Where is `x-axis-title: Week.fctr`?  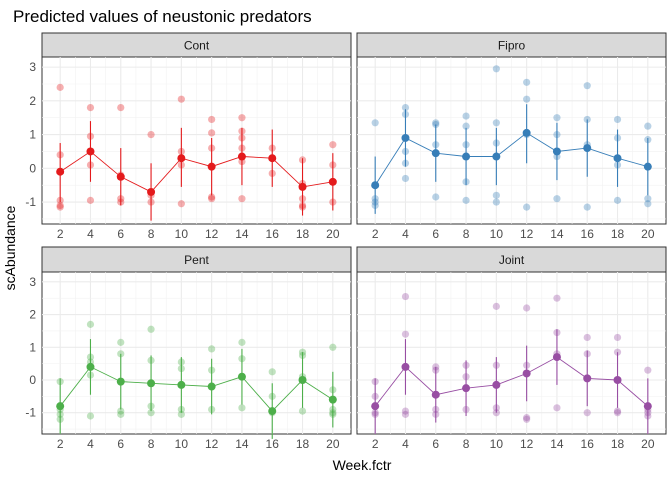 x-axis-title: Week.fctr is located at coordinates (362, 465).